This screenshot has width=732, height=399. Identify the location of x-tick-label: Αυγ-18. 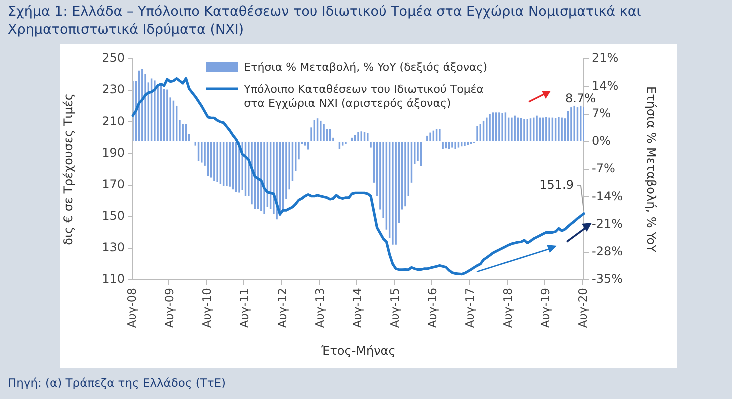
(507, 308).